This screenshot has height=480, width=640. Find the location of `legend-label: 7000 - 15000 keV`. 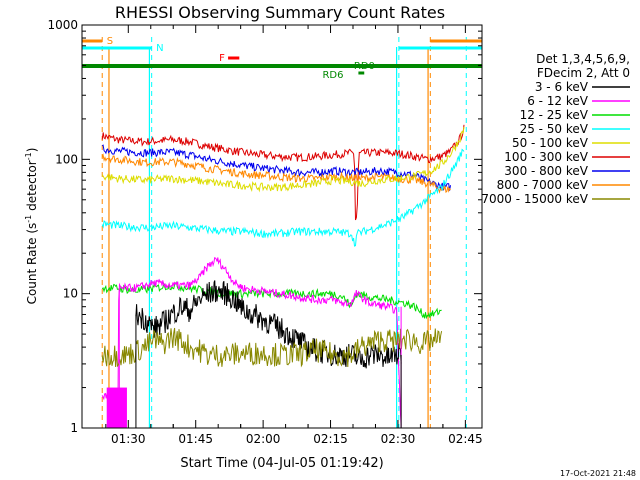

legend-label: 7000 - 15000 keV is located at coordinates (534, 199).